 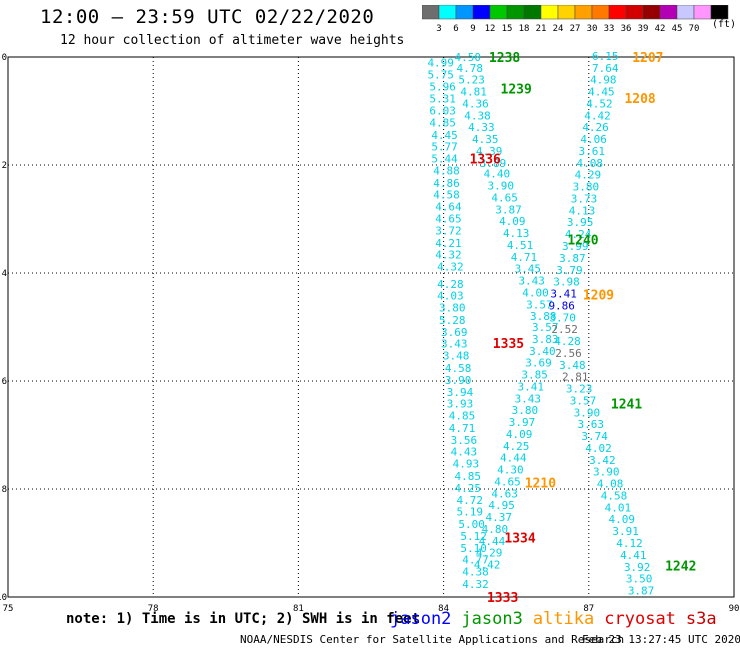 I want to click on wave-height-point: 3.61, so click(x=591, y=151).